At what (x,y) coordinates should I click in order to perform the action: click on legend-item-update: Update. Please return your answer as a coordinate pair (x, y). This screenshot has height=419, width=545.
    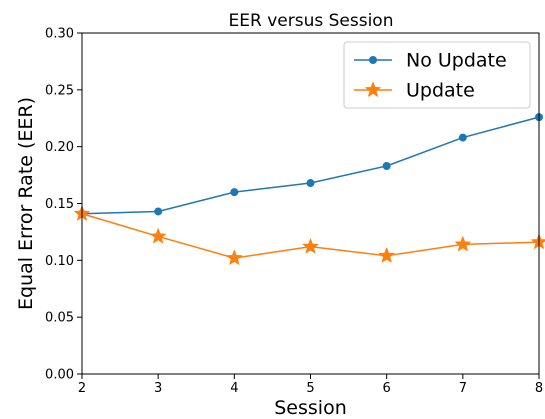
    Looking at the image, I should click on (414, 91).